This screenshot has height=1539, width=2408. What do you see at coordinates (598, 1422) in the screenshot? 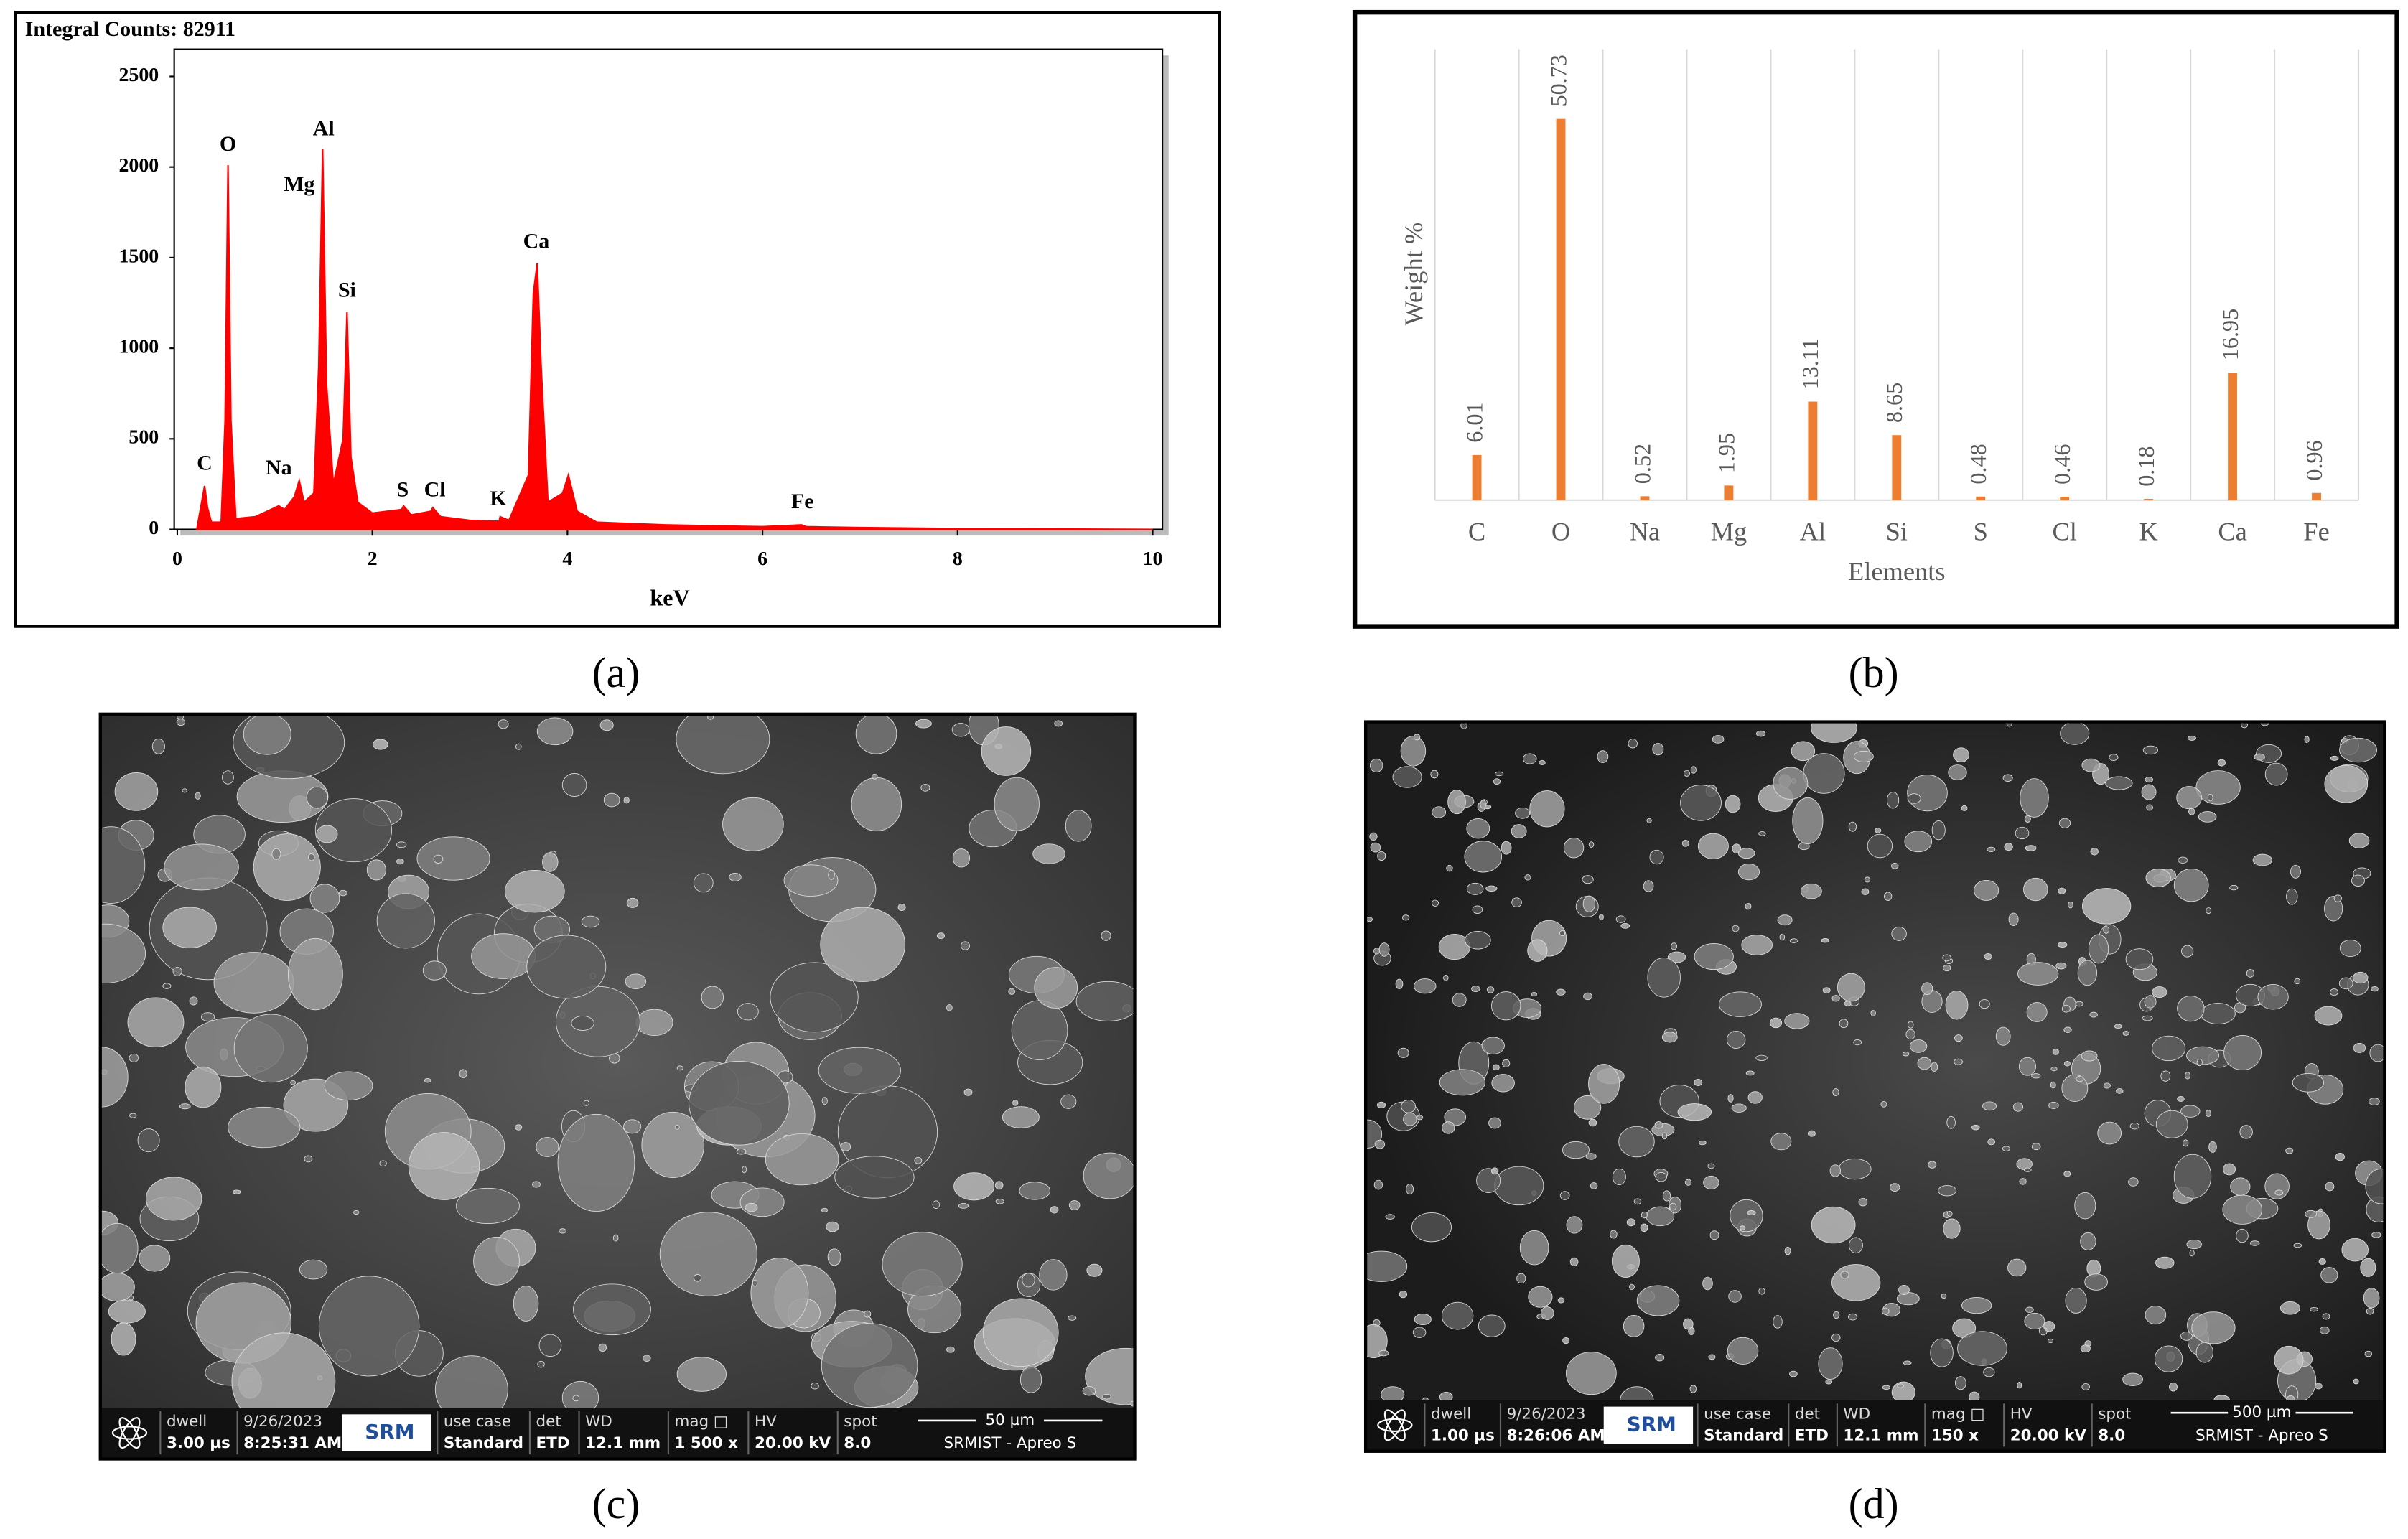
I see `field-name: WD` at bounding box center [598, 1422].